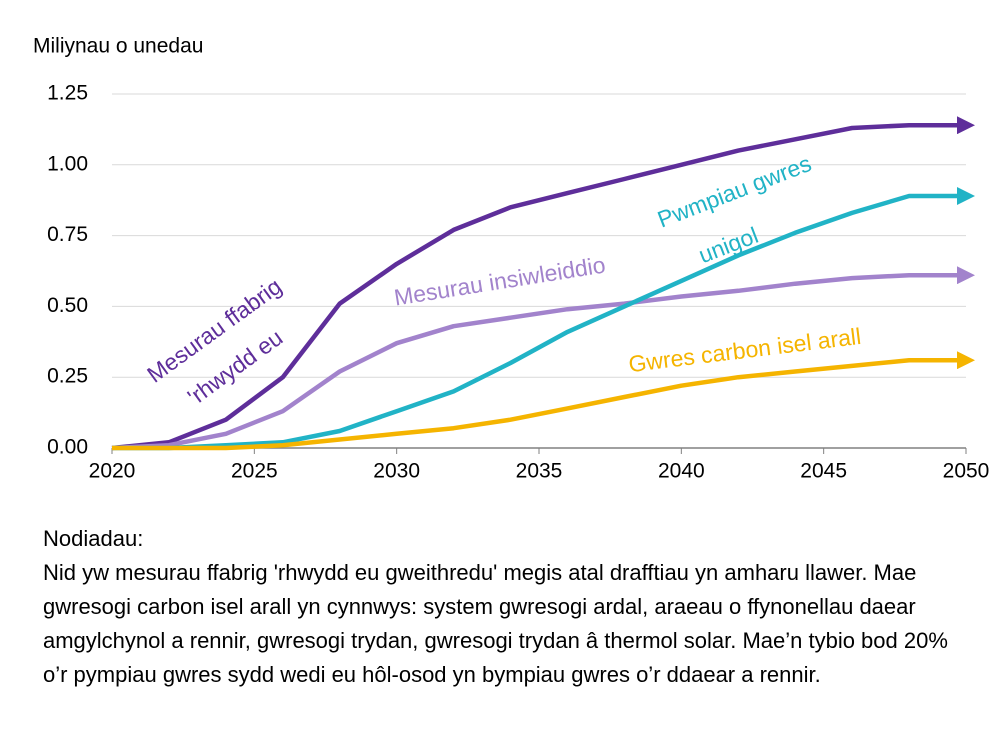 This screenshot has height=734, width=1001. Describe the element at coordinates (67, 376) in the screenshot. I see `y-tick-label: 0.25` at that location.